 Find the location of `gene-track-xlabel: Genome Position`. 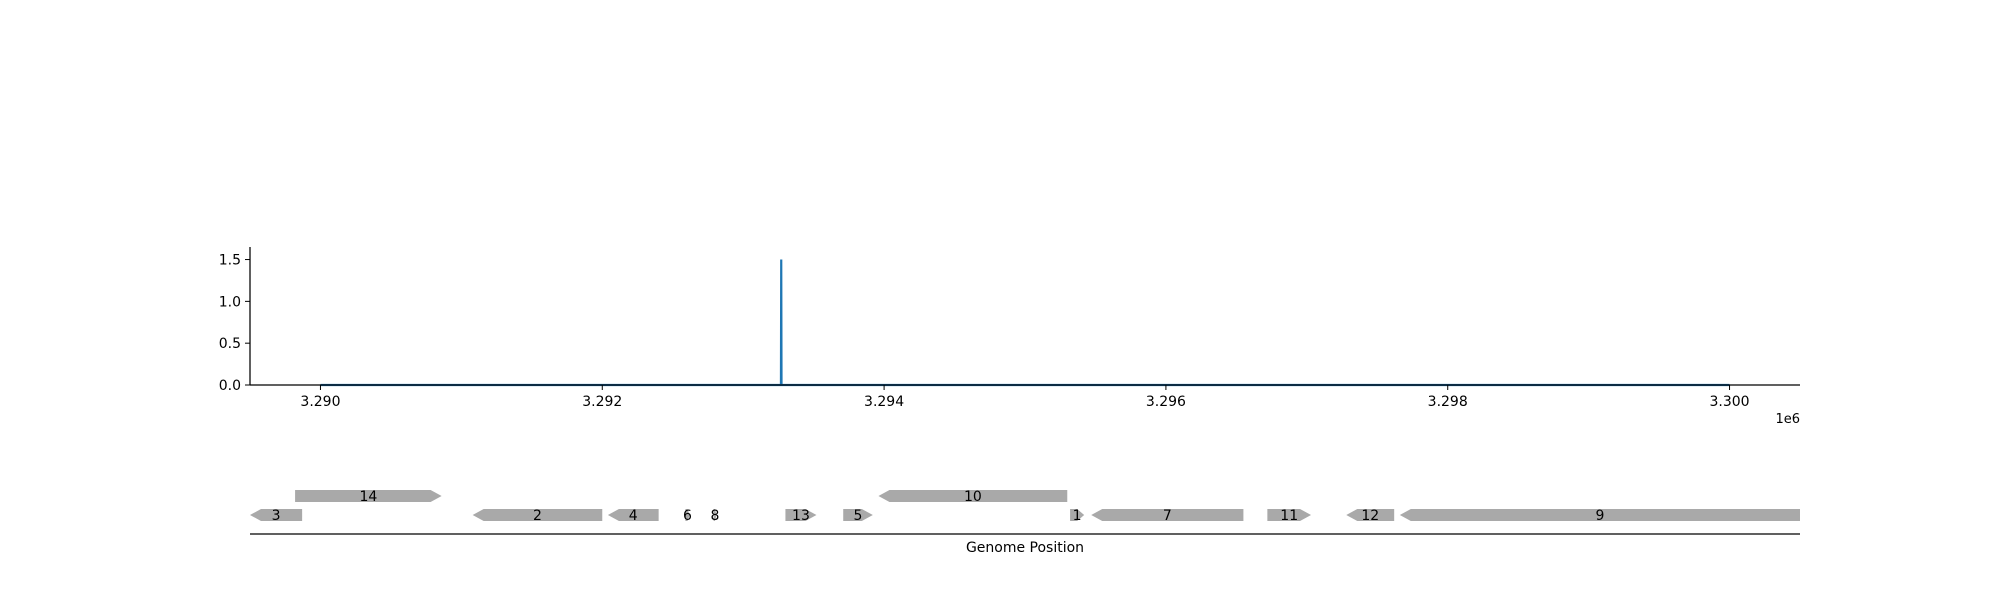

gene-track-xlabel: Genome Position is located at coordinates (1025, 548).